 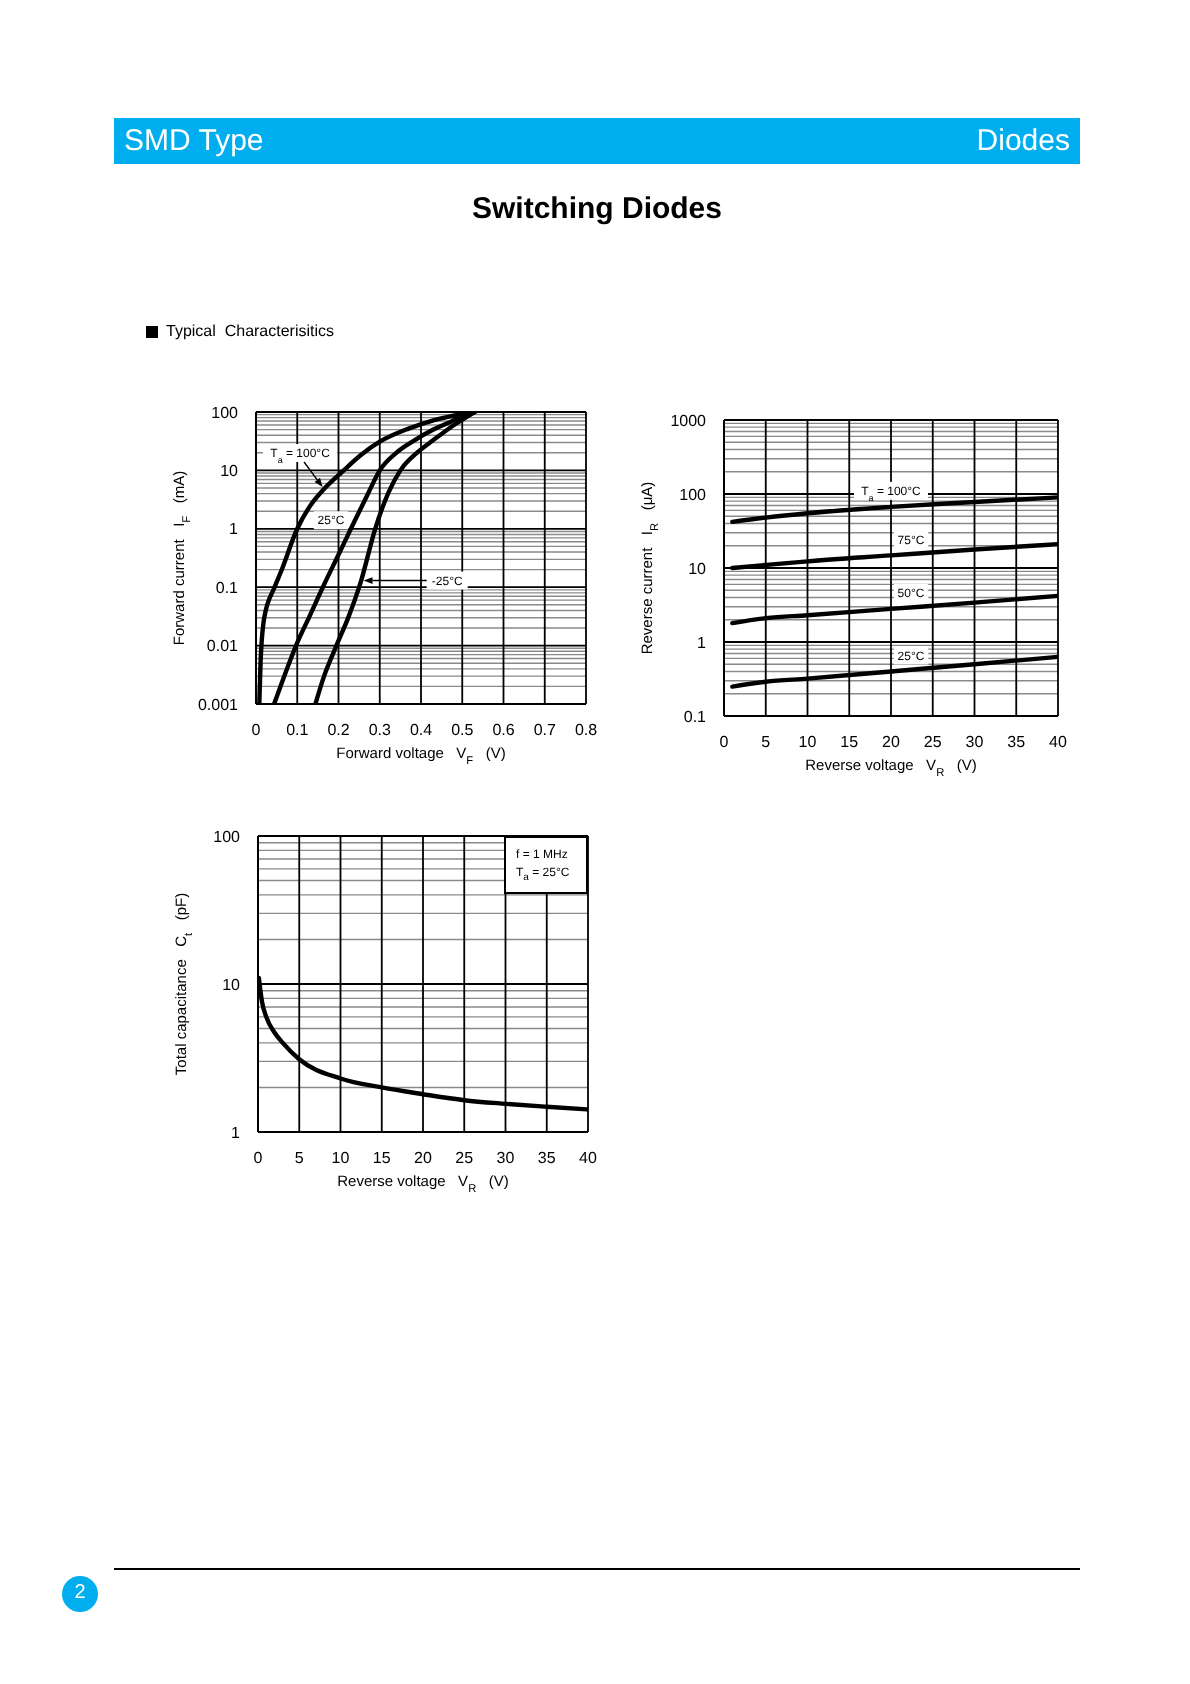 What do you see at coordinates (586, 730) in the screenshot?
I see `x-tick-label: 0.8` at bounding box center [586, 730].